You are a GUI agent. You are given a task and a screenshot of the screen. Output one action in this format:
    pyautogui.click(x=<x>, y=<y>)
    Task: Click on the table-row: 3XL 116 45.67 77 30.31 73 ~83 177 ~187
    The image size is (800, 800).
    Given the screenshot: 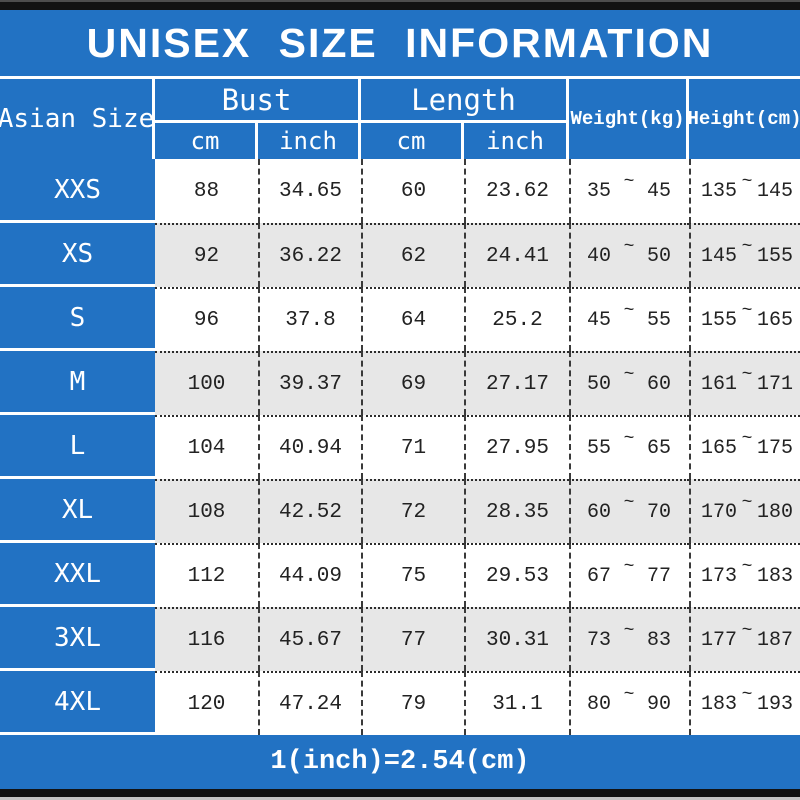 What is the action you would take?
    pyautogui.click(x=400, y=639)
    